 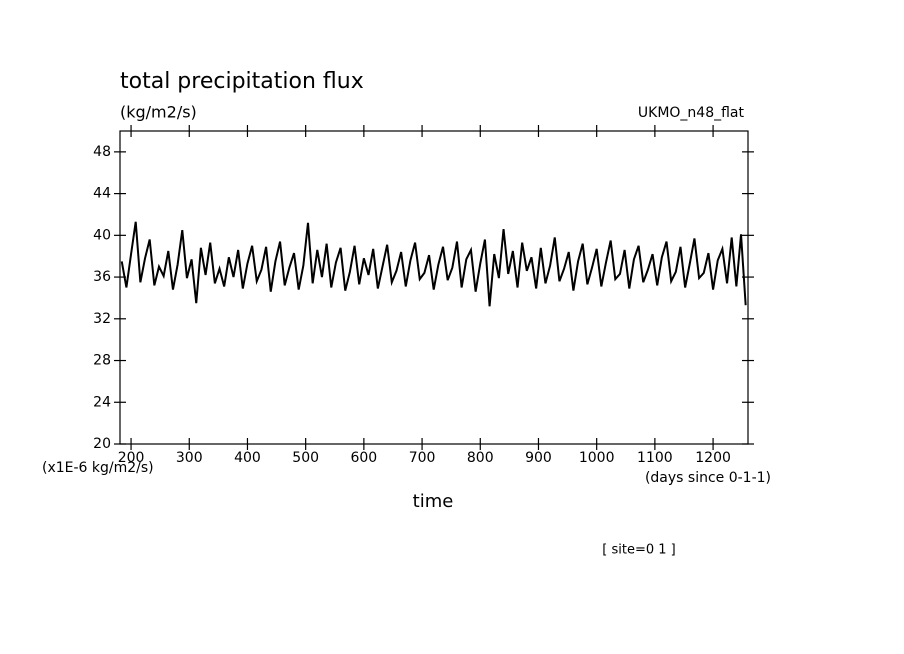 I want to click on y-tick-label: 40, so click(x=102, y=235).